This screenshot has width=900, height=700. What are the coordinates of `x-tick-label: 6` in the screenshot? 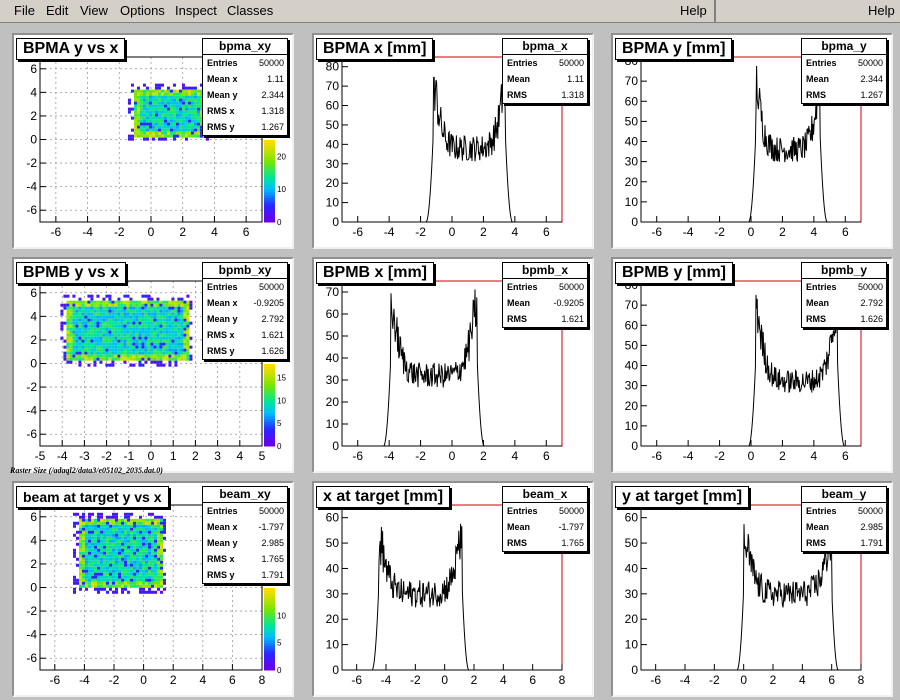 It's located at (246, 232).